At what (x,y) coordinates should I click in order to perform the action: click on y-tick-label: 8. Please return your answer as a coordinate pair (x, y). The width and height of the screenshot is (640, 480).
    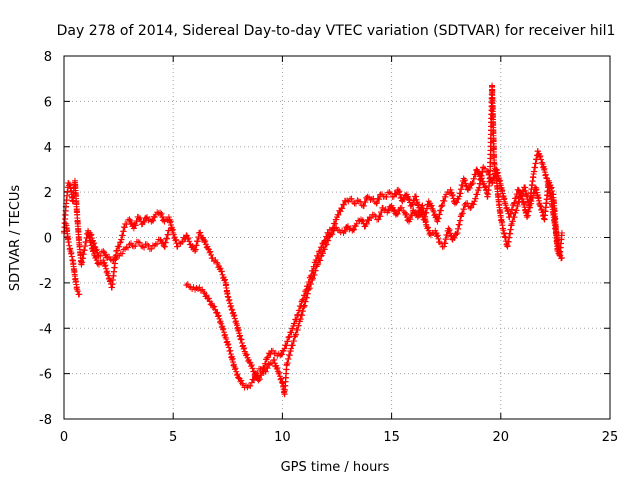
    Looking at the image, I should click on (48, 57).